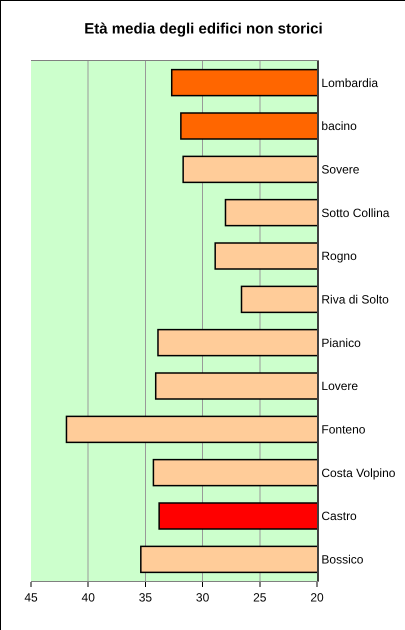  What do you see at coordinates (145, 597) in the screenshot?
I see `x-tick-label: 35` at bounding box center [145, 597].